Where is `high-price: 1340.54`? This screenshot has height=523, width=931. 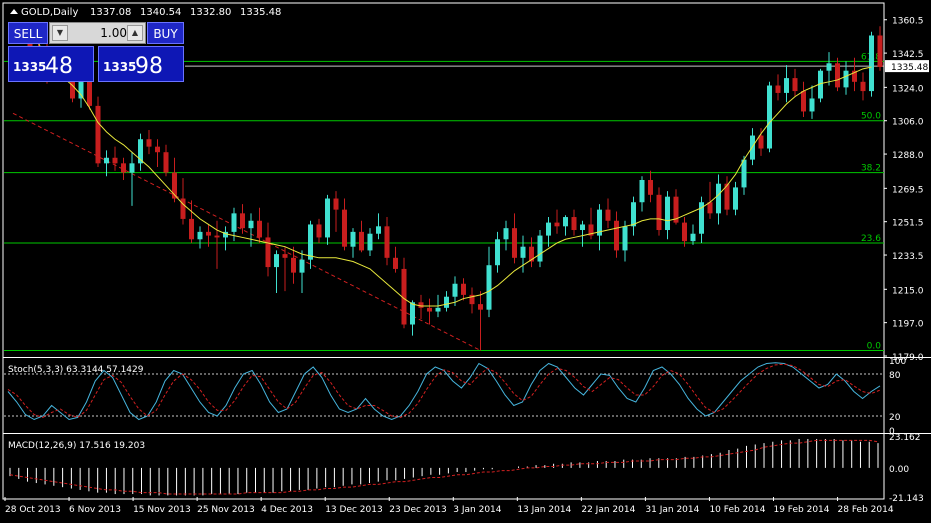
high-price: 1340.54 is located at coordinates (160, 12).